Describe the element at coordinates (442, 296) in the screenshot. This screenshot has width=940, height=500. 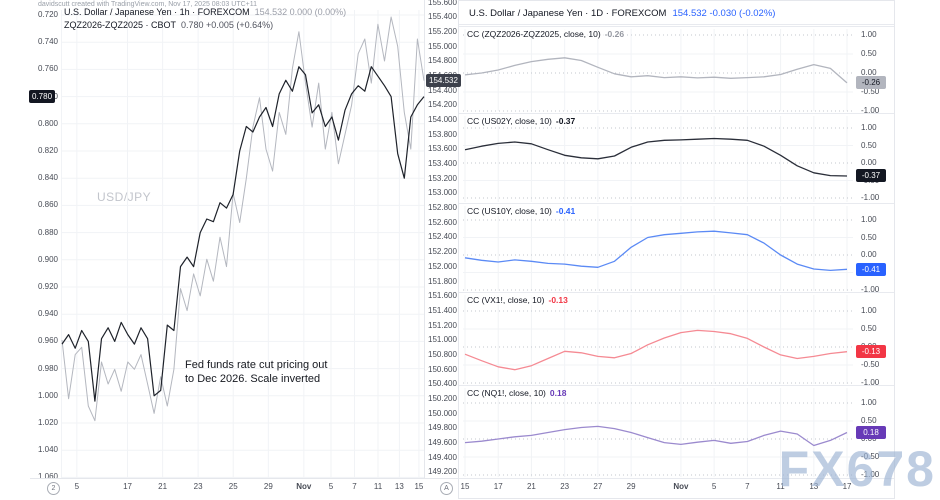
I see `usdjpy-axis-tick: 151.600` at that location.